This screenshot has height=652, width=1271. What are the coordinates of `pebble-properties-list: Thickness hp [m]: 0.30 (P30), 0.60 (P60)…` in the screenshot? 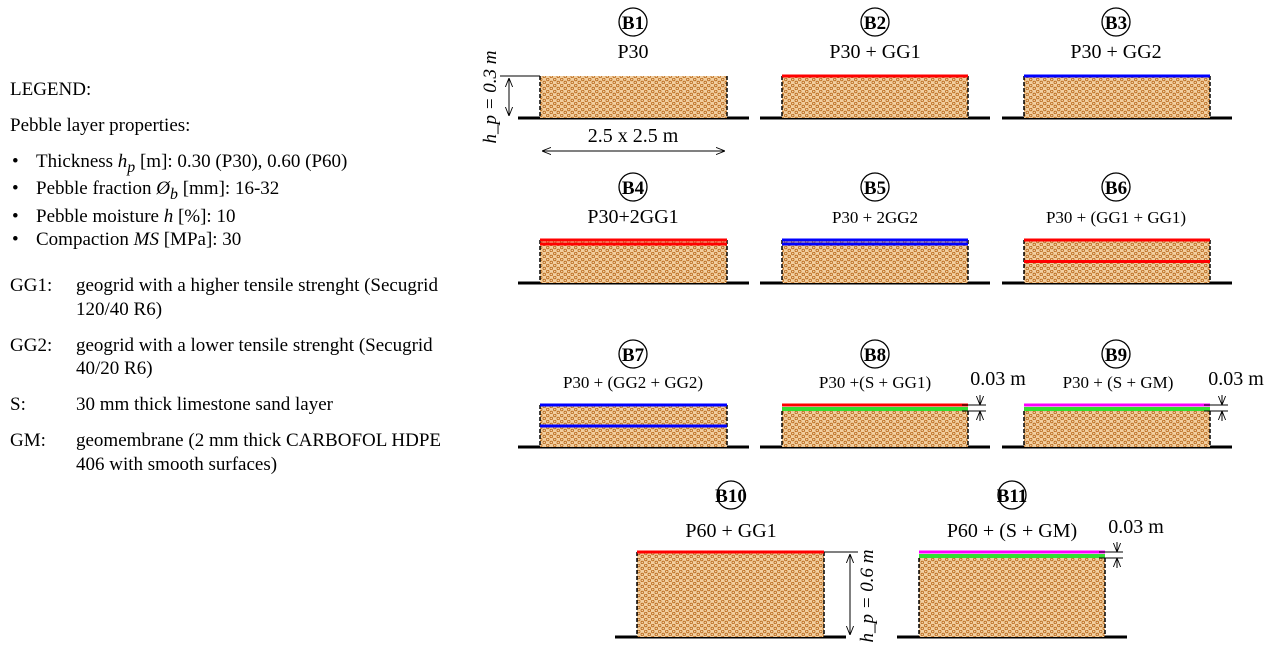 It's located at (240, 201).